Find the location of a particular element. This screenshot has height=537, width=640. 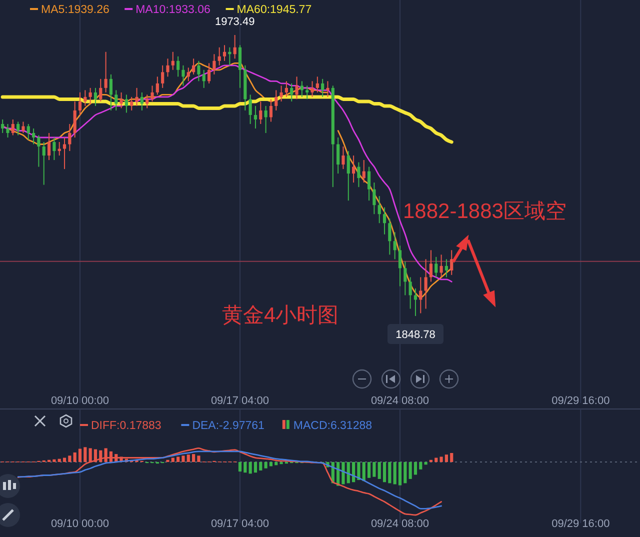

legend-label: DIFF:0.17883 is located at coordinates (126, 426).